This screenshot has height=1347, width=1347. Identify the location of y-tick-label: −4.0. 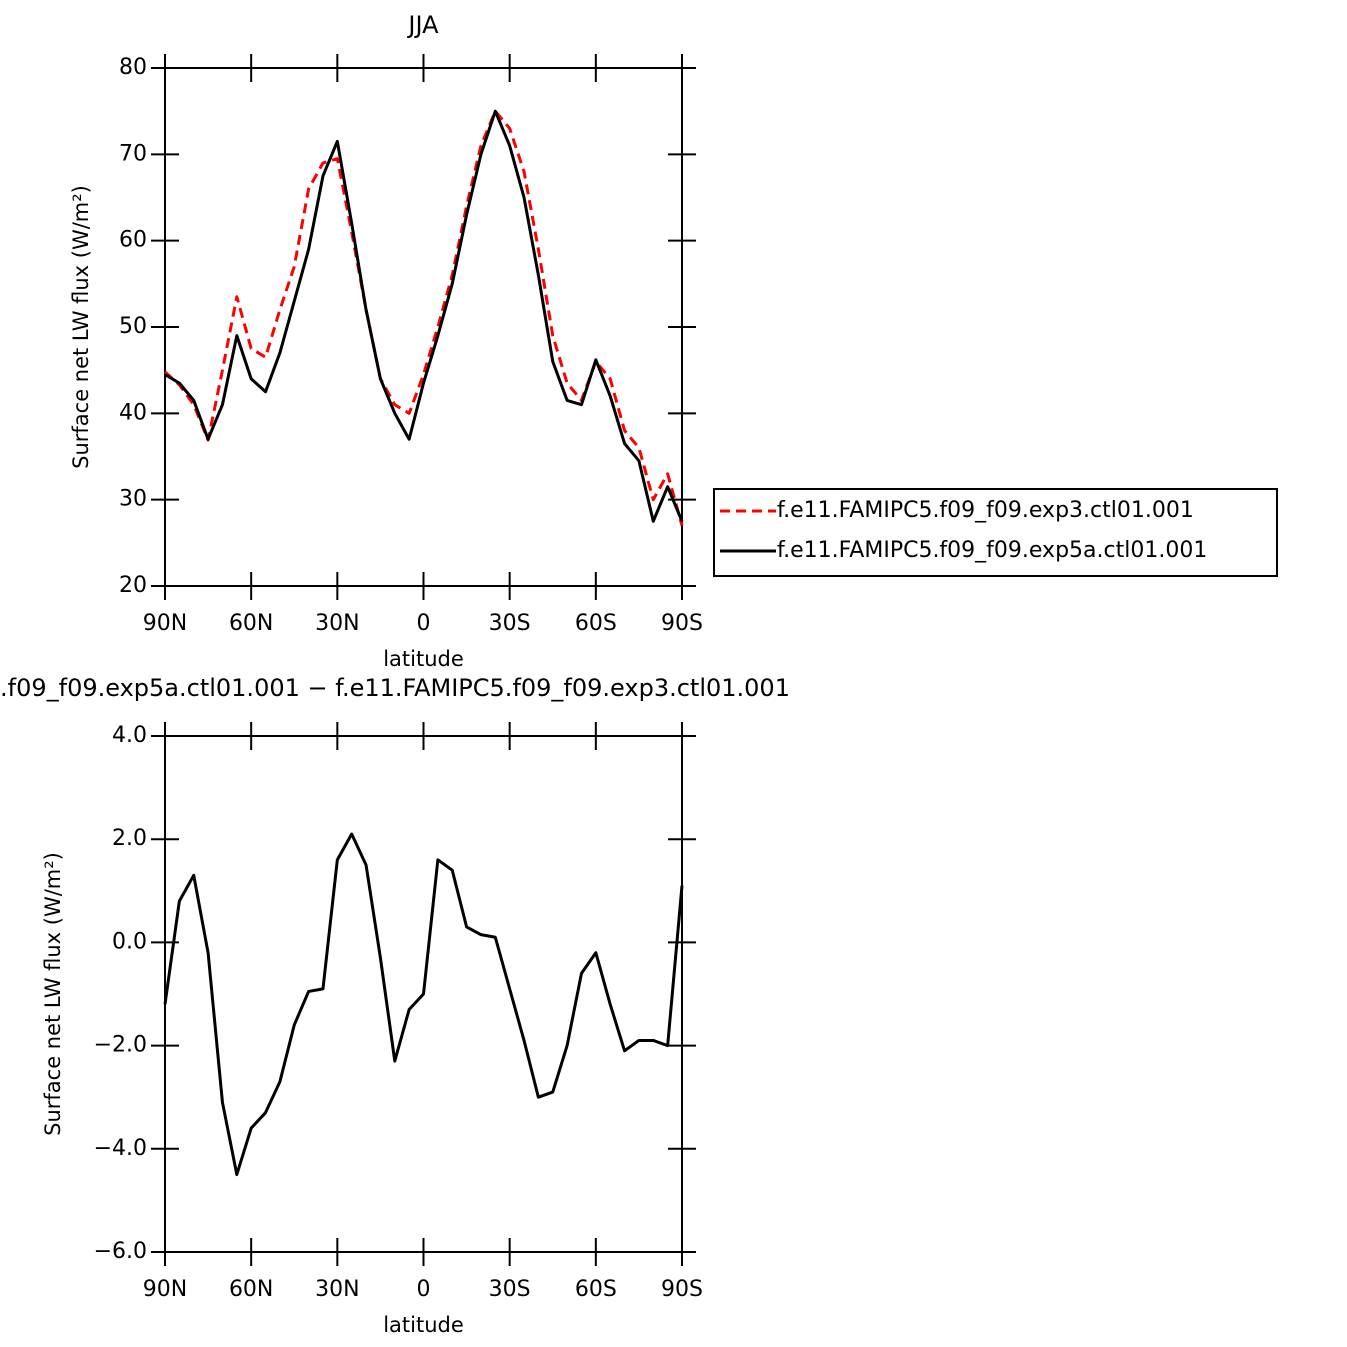
(120, 1148).